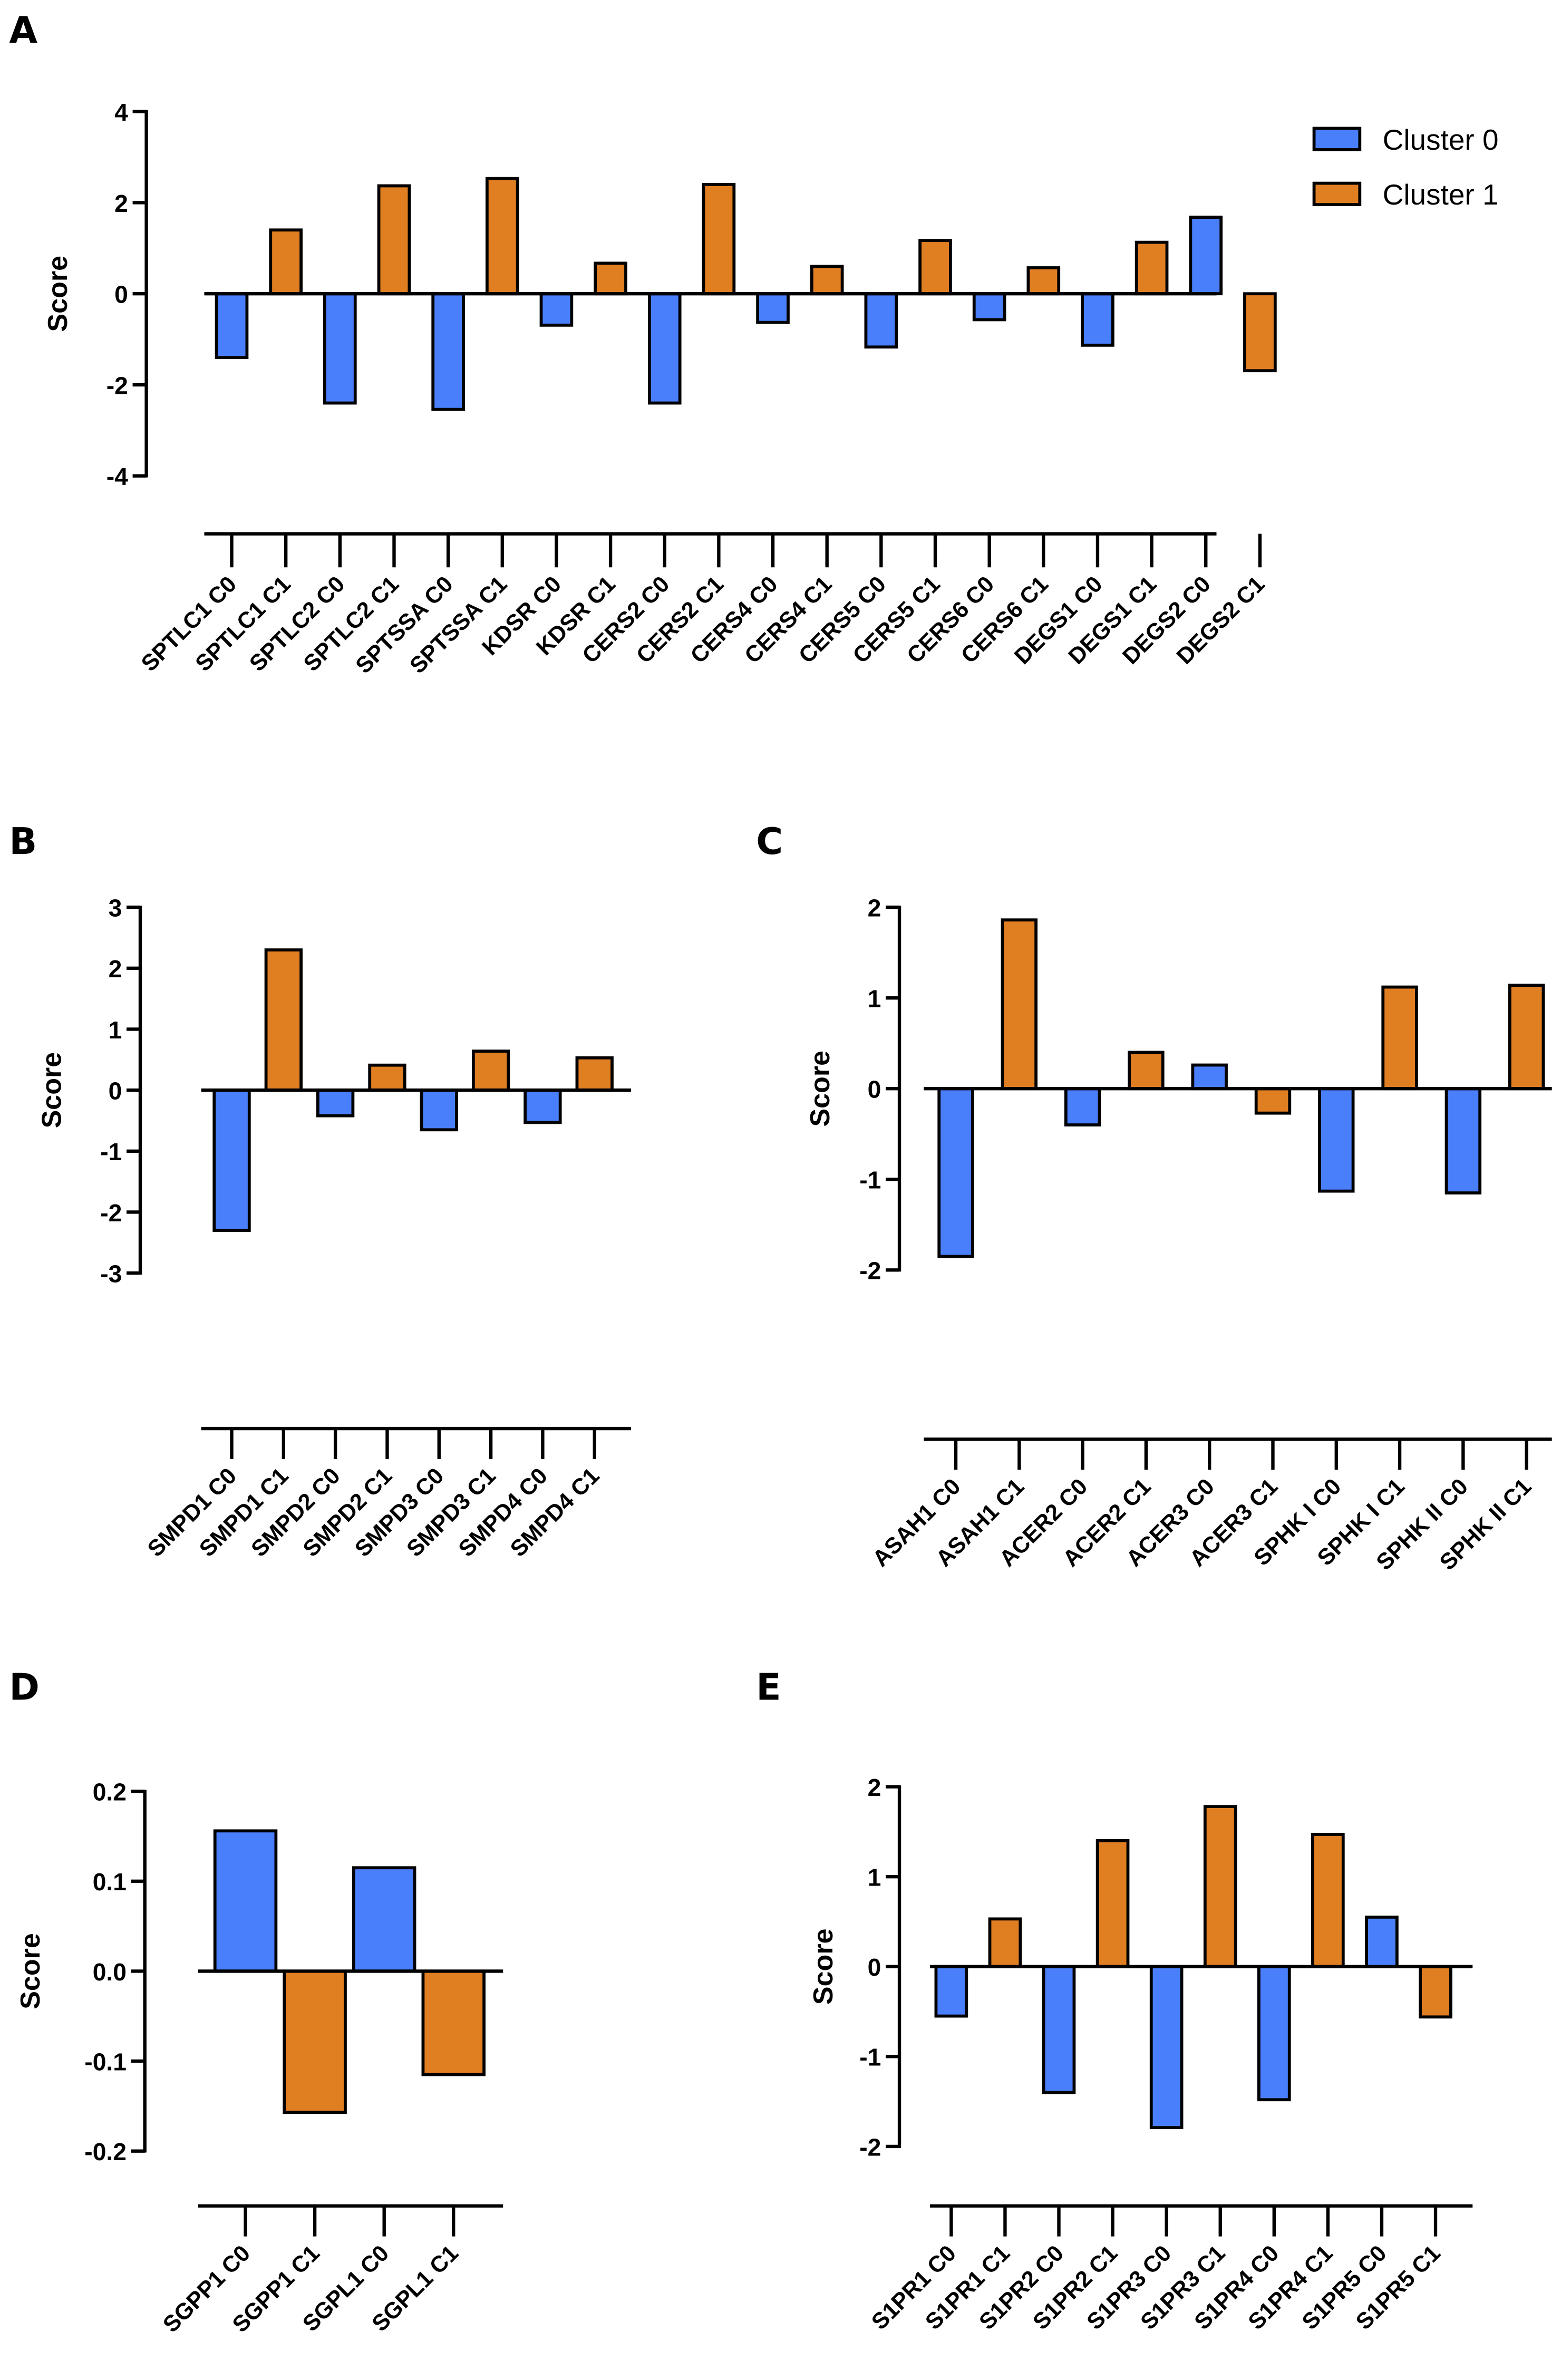  Describe the element at coordinates (387, 1077) in the screenshot. I see `bar-smpd2-c1` at that location.